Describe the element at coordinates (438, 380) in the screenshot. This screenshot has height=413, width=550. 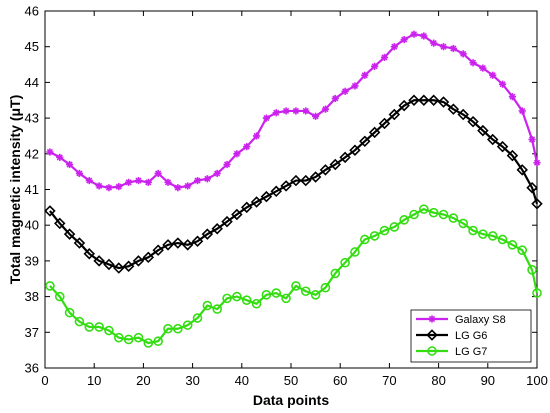
I see `x-tick-label: 80` at that location.